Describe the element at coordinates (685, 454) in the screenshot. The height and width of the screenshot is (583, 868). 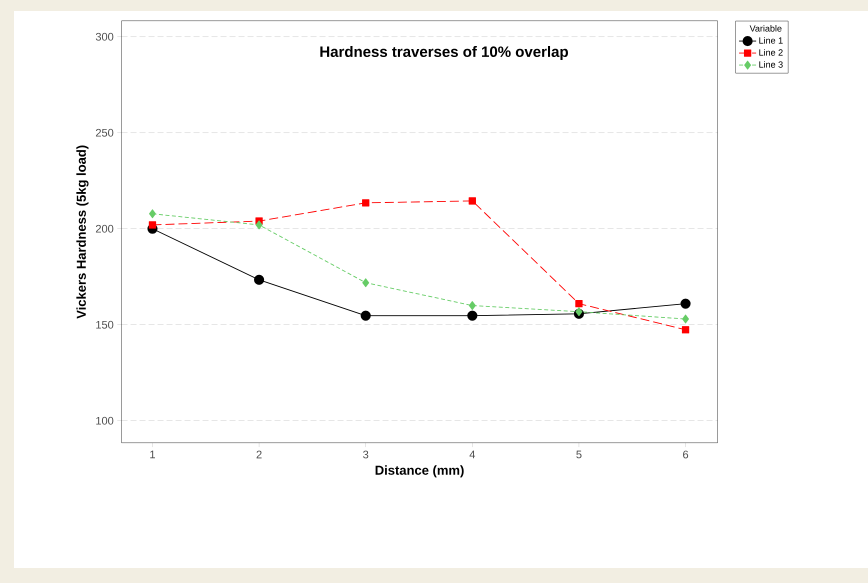
I see `x-tick-label: 6` at that location.